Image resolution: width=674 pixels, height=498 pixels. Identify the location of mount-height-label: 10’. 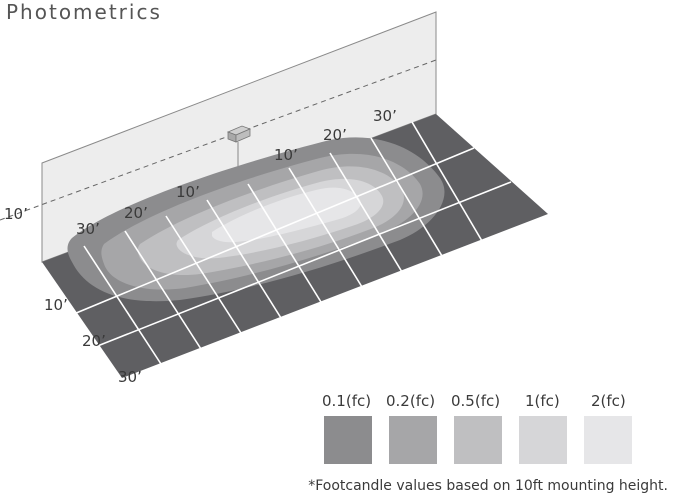
(16, 214).